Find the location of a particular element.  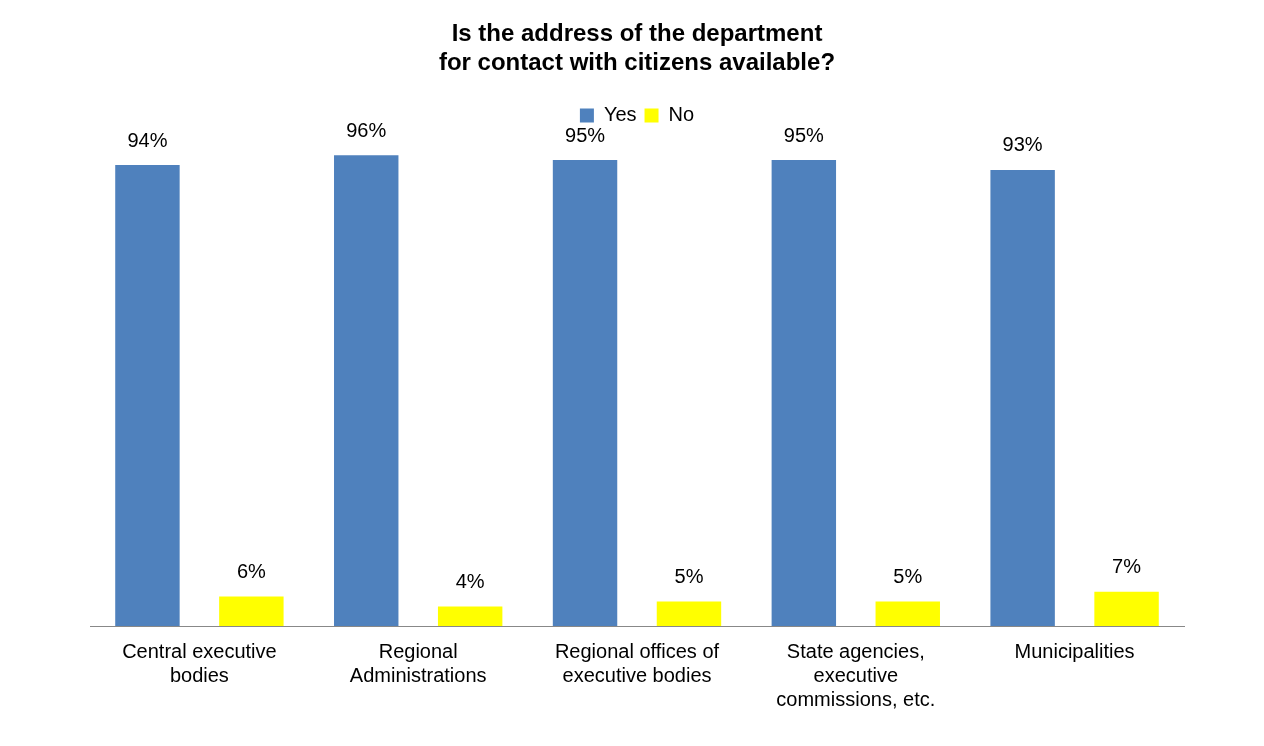

data-label: 96% is located at coordinates (366, 129).